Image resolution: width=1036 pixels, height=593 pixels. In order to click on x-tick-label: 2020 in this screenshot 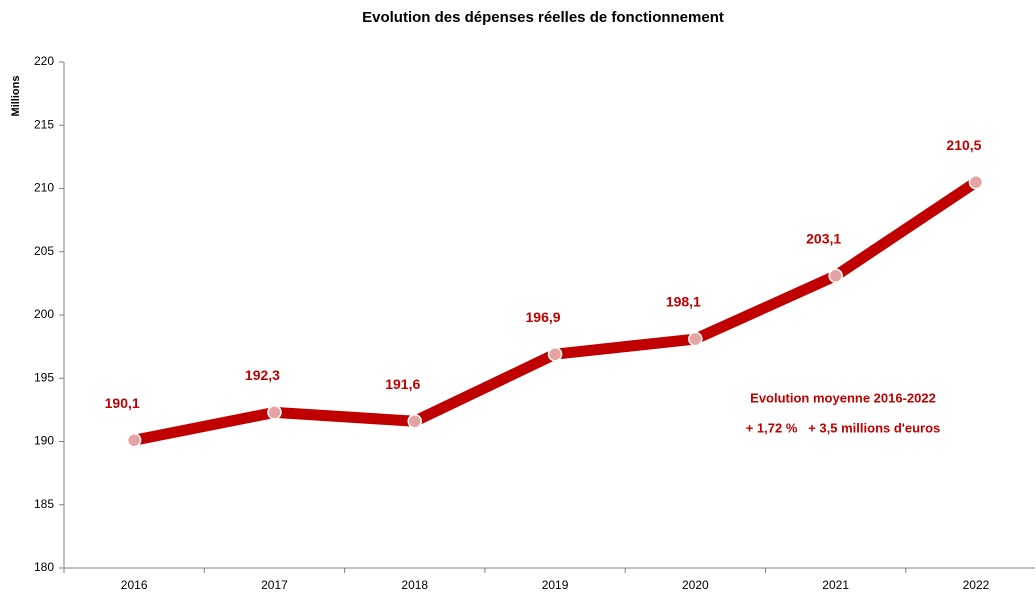, I will do `click(695, 585)`.